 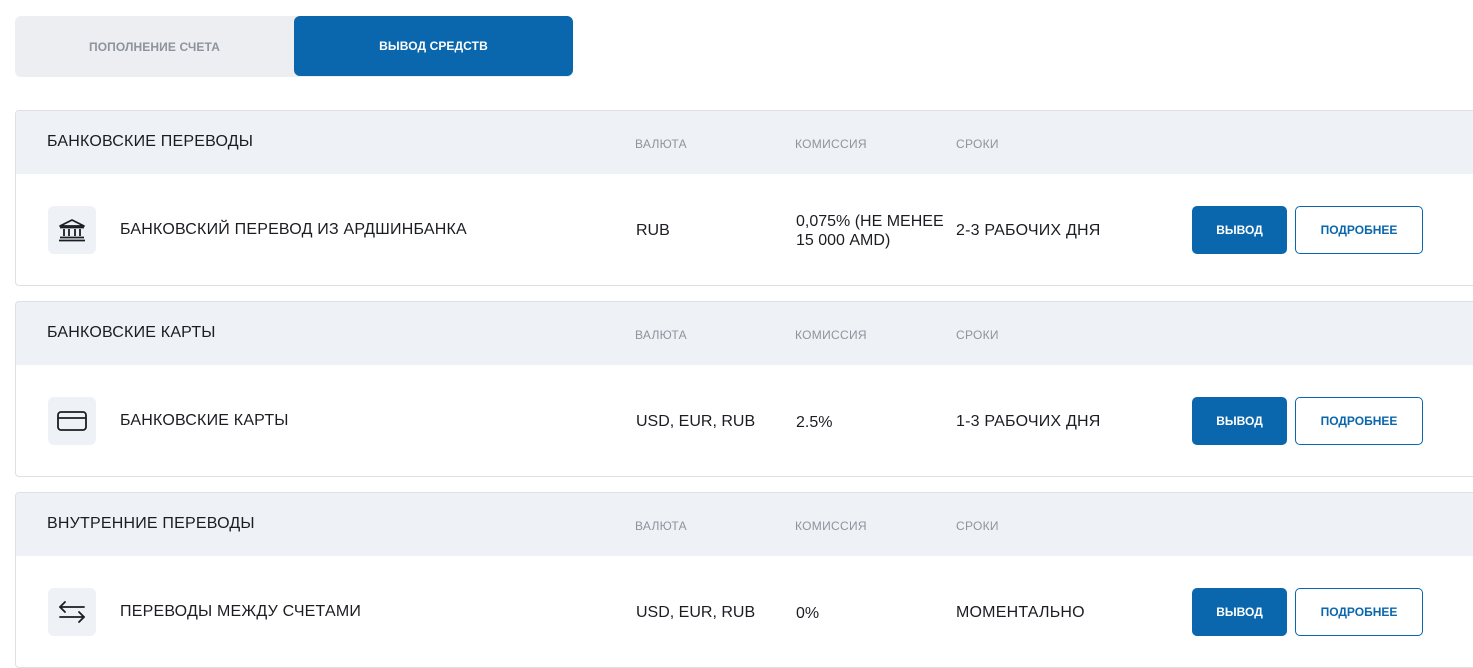 What do you see at coordinates (744, 333) in the screenshot?
I see `section-header: БАНКОВСКИЕ КАРТЫ ВАЛЮТА КОМИССИЯ СРОКИ` at bounding box center [744, 333].